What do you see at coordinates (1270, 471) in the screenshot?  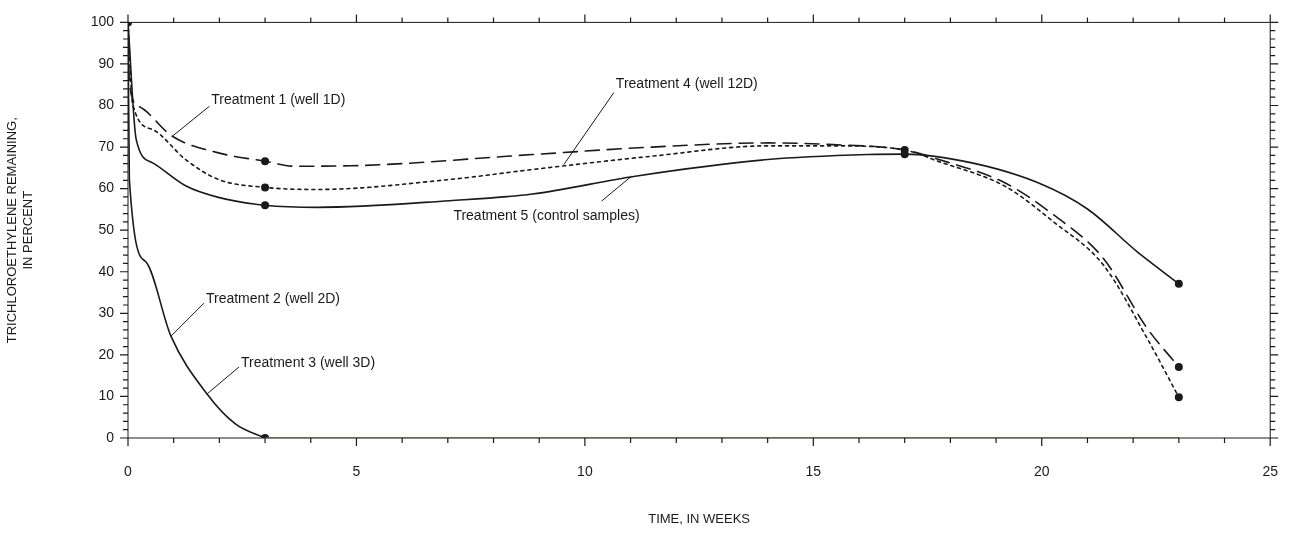 I see `x-tick-label: 25` at bounding box center [1270, 471].